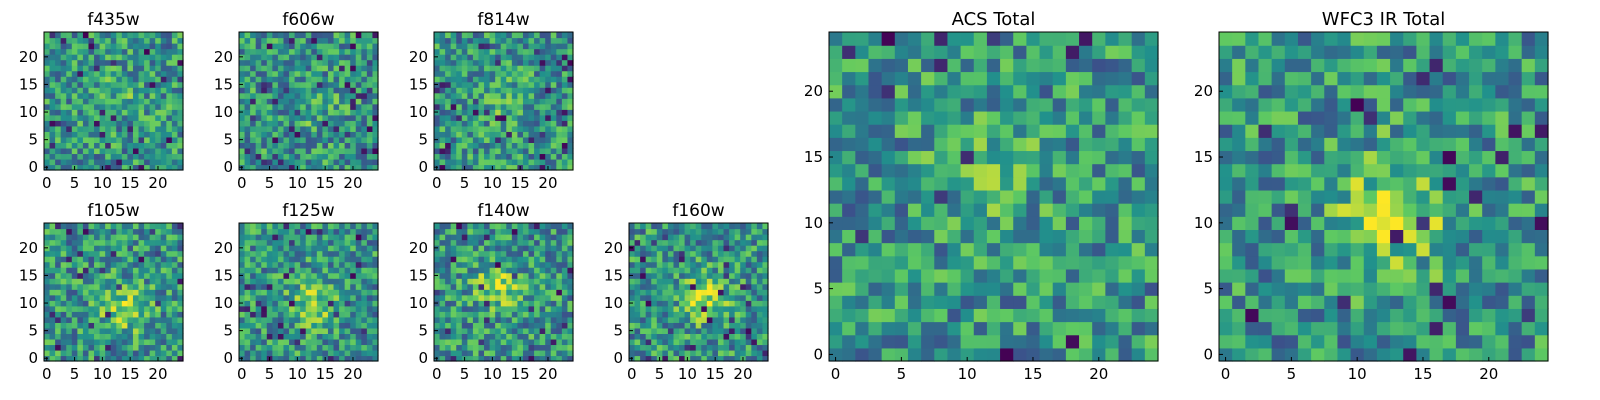  I want to click on x-tick-label: 20, so click(157, 183).